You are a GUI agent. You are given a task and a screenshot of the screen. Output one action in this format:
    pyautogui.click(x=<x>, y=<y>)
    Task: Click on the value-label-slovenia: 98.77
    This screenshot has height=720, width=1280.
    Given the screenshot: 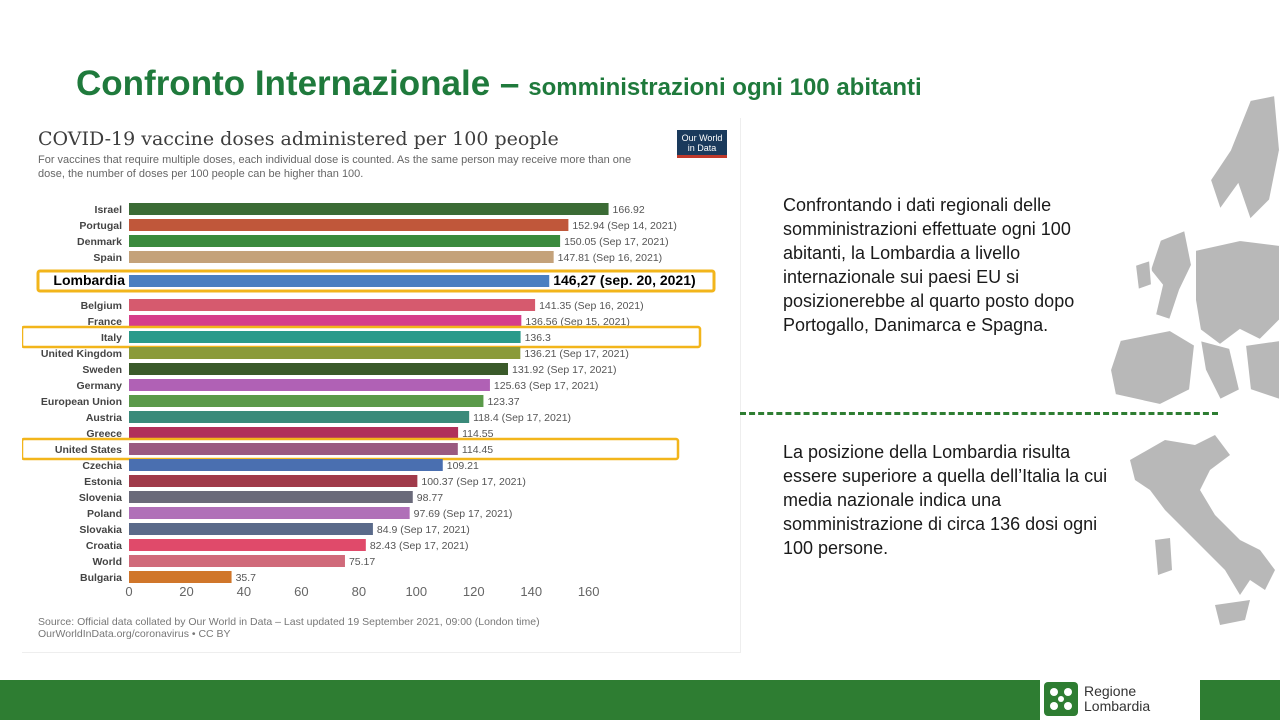 What is the action you would take?
    pyautogui.click(x=430, y=498)
    